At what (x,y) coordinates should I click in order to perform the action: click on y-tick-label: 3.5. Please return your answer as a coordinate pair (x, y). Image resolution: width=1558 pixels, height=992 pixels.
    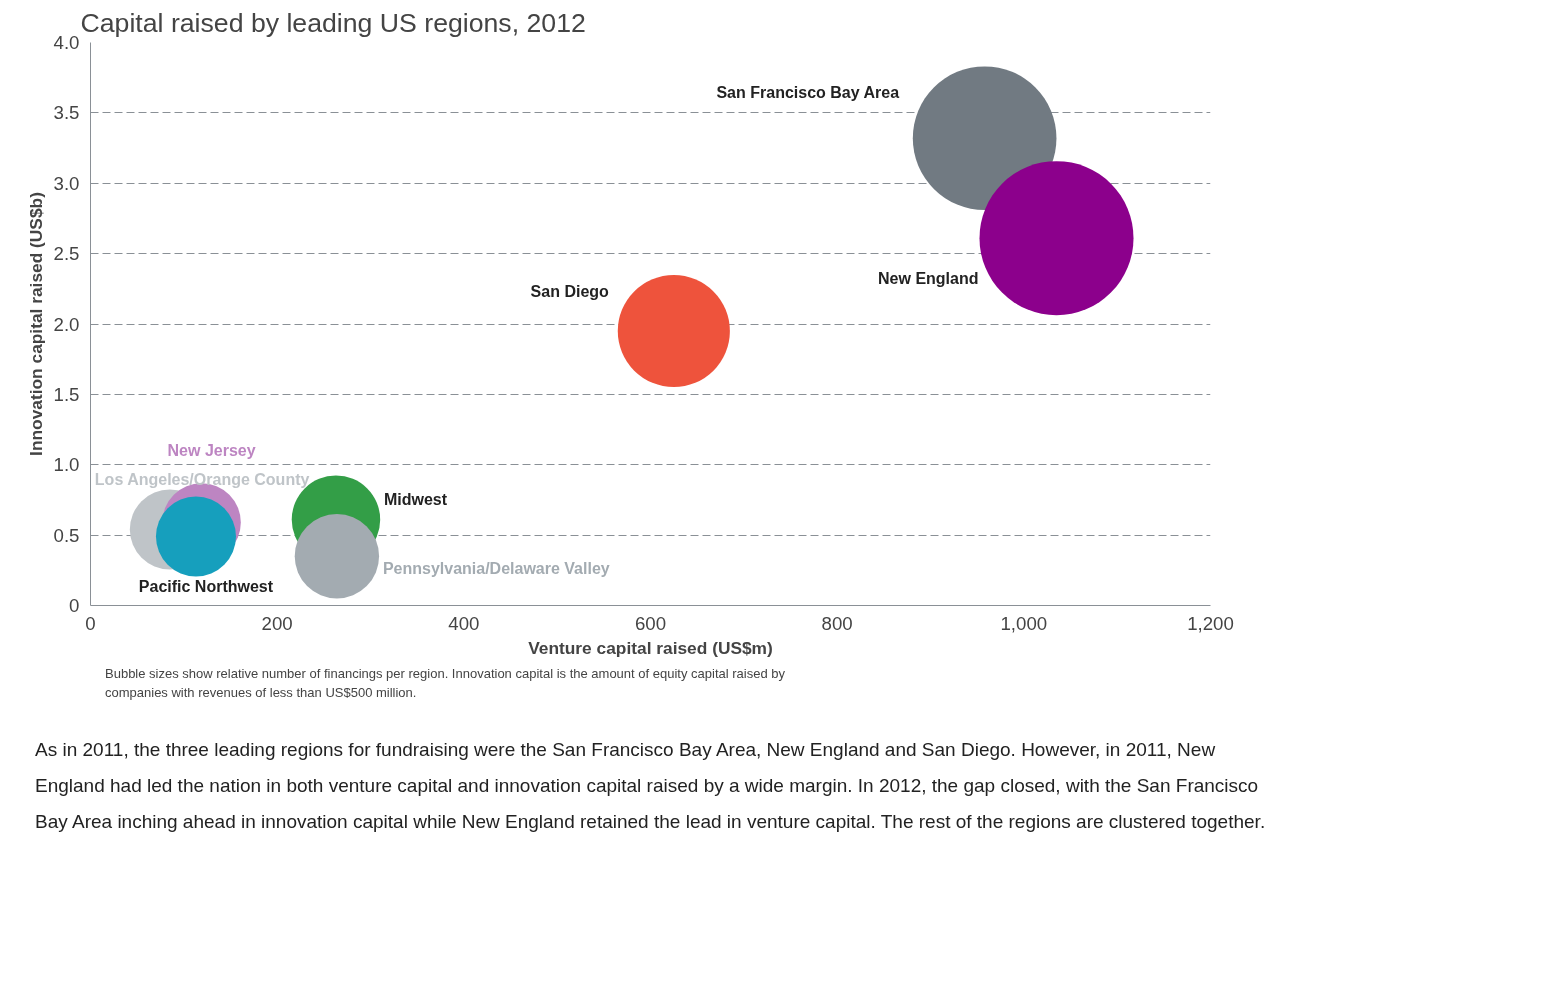
    Looking at the image, I should click on (66, 113).